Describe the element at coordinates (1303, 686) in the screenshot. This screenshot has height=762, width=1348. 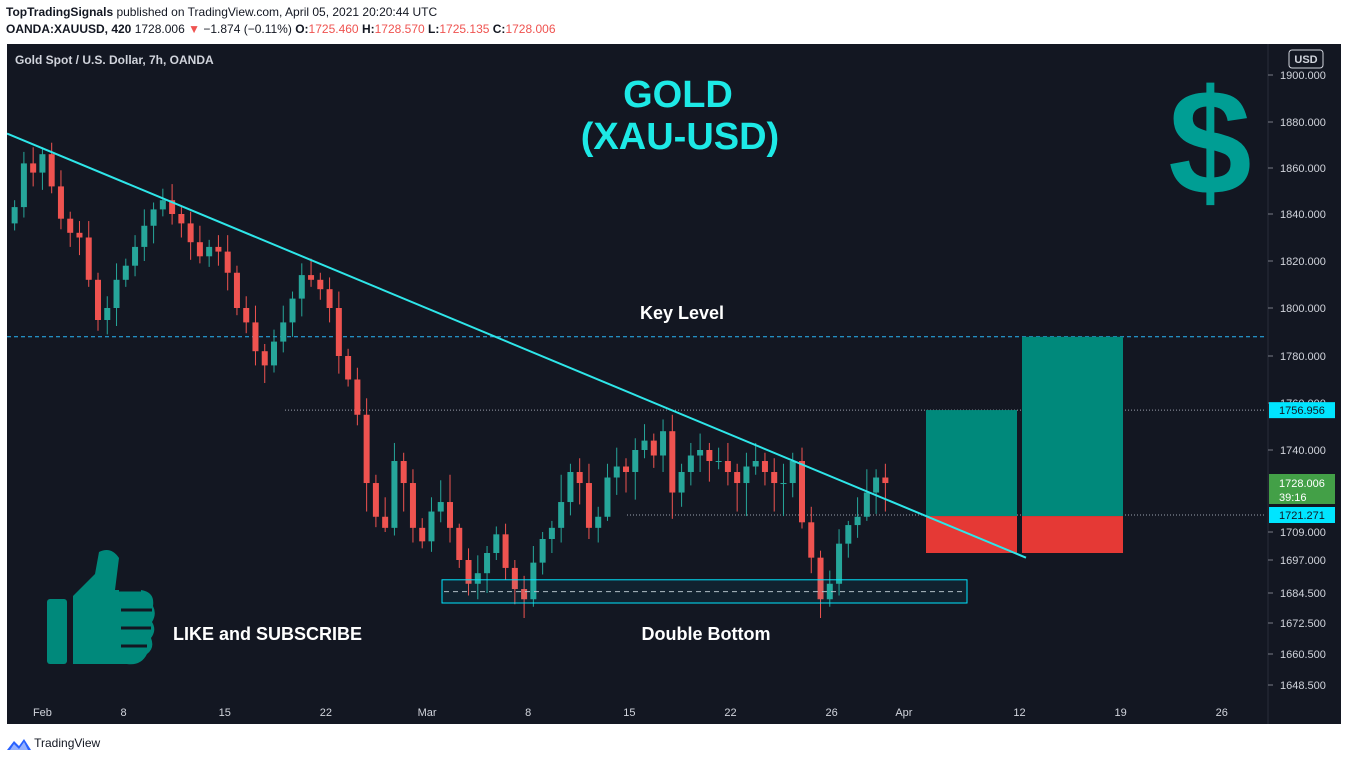
I see `price-tick-label: 1648.500` at that location.